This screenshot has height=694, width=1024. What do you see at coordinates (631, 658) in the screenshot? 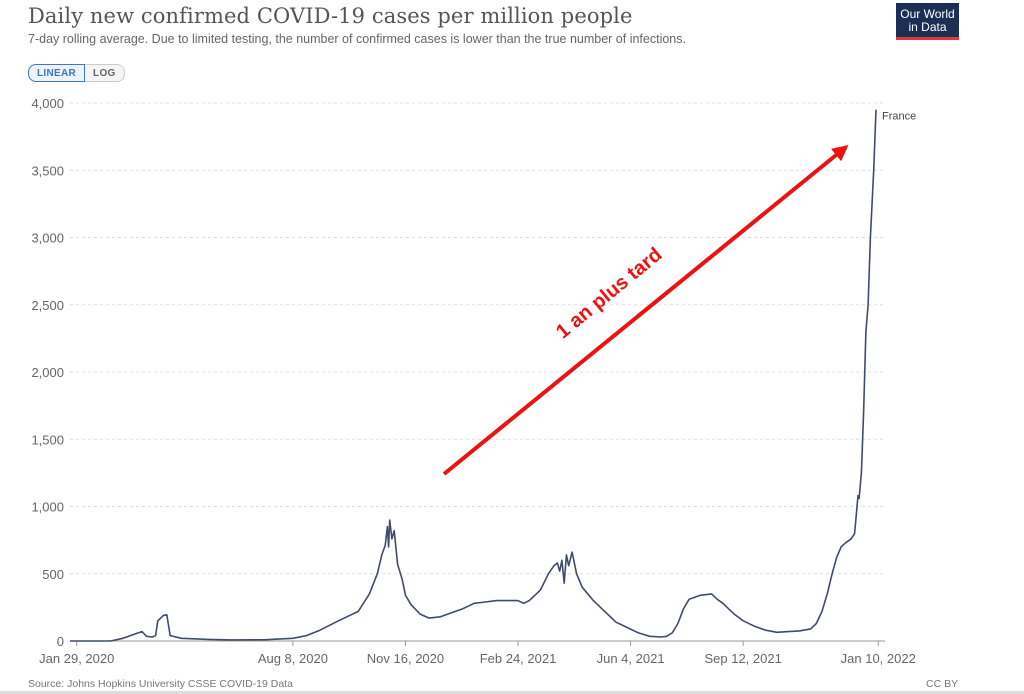
I see `x-tick-label: Jun 4, 2021` at bounding box center [631, 658].